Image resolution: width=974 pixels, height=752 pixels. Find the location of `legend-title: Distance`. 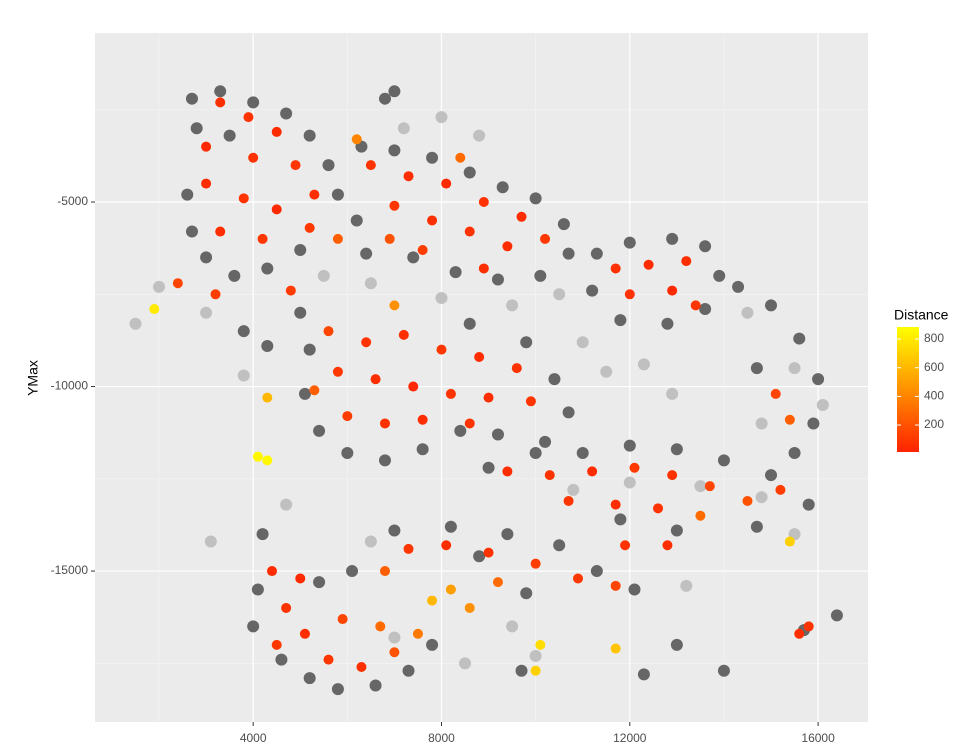

legend-title: Distance is located at coordinates (921, 315).